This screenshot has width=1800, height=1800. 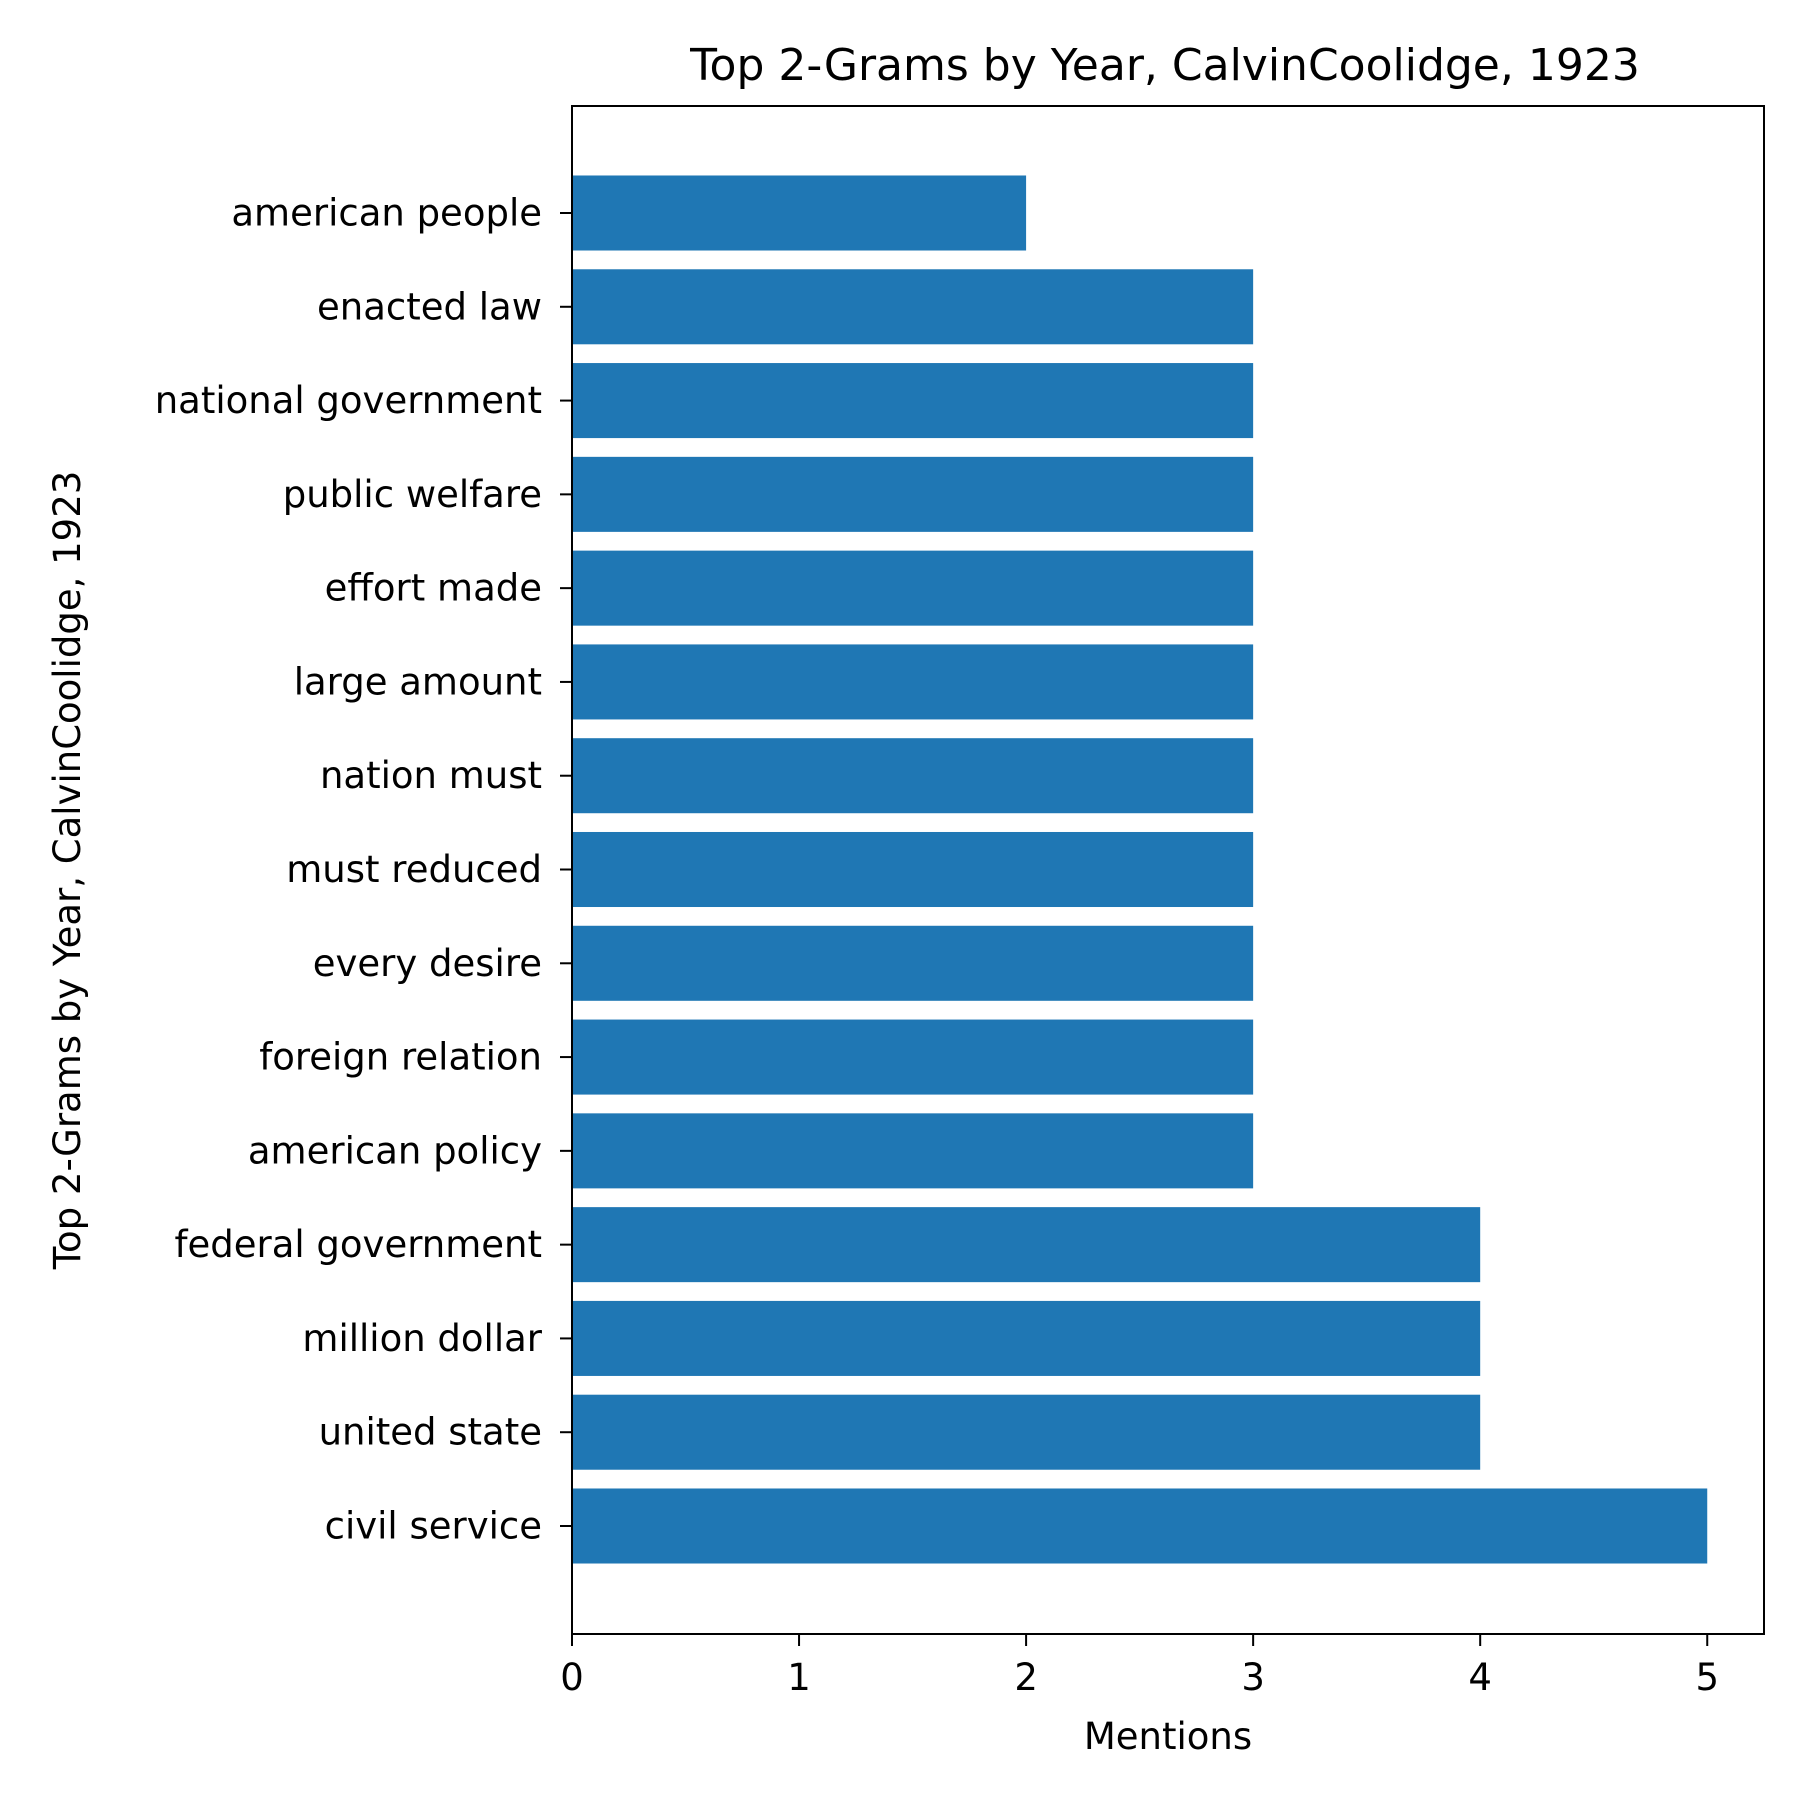 I want to click on bar-million-dollar, so click(x=1026, y=1338).